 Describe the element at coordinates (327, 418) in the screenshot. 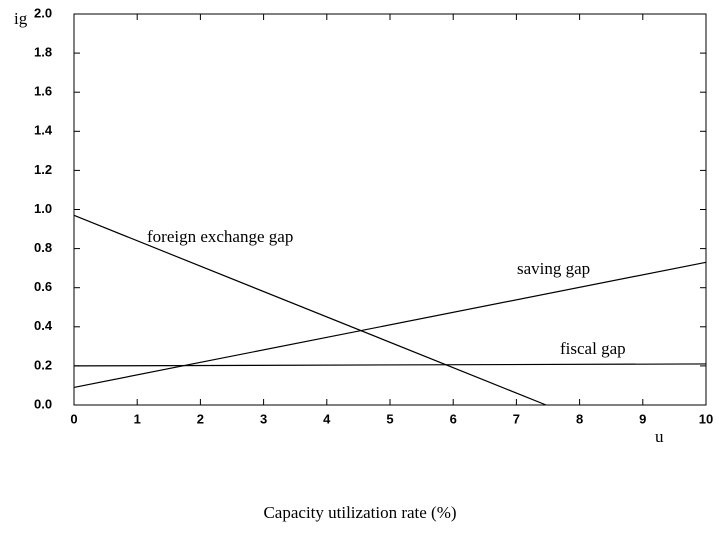

I see `x-tick-label: 4` at that location.